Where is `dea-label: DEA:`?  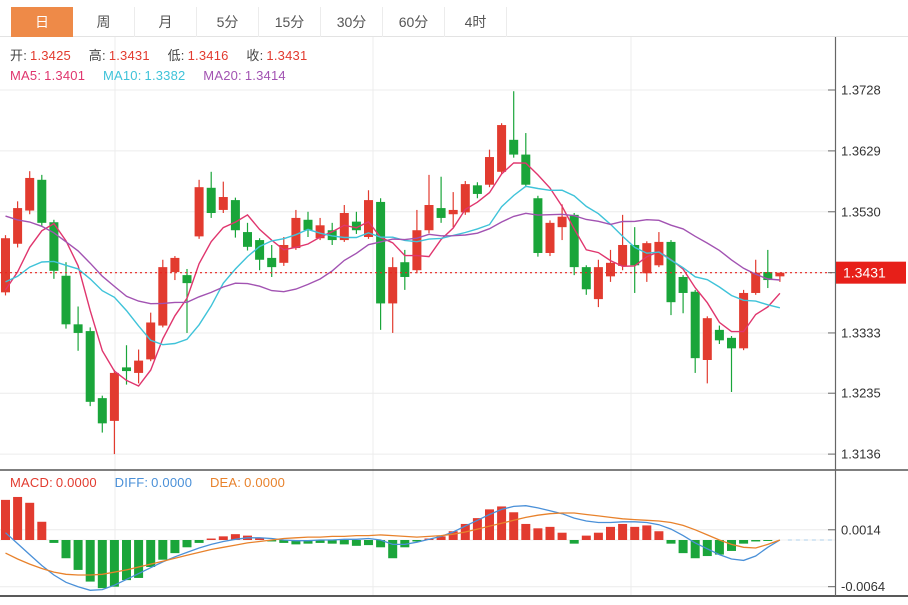
dea-label: DEA: is located at coordinates (225, 482).